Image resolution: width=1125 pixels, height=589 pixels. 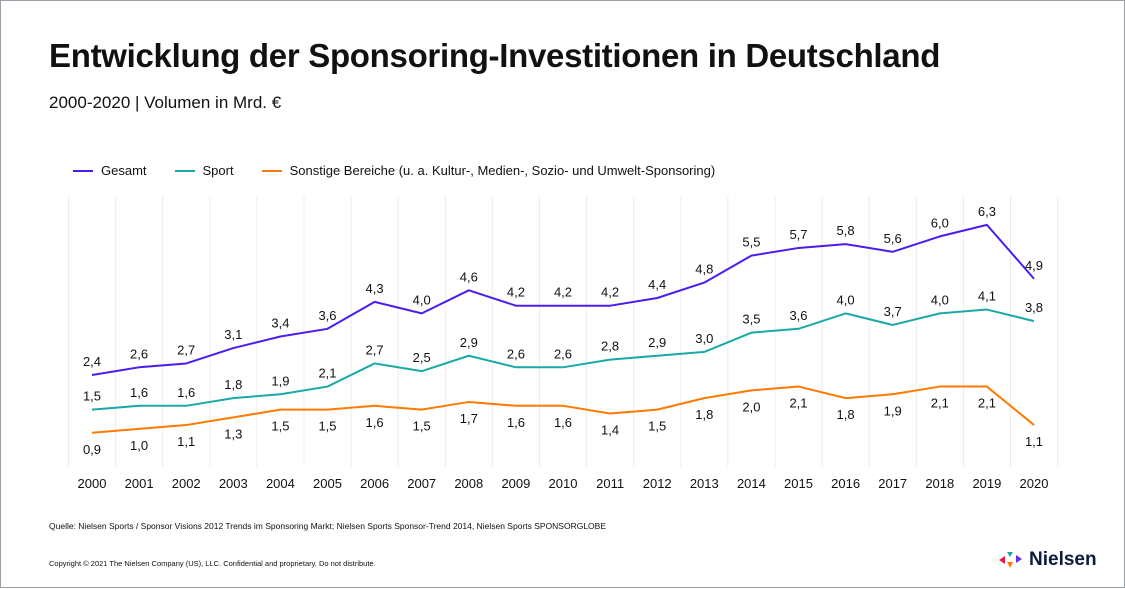 What do you see at coordinates (139, 445) in the screenshot?
I see `data-label: 1,0` at bounding box center [139, 445].